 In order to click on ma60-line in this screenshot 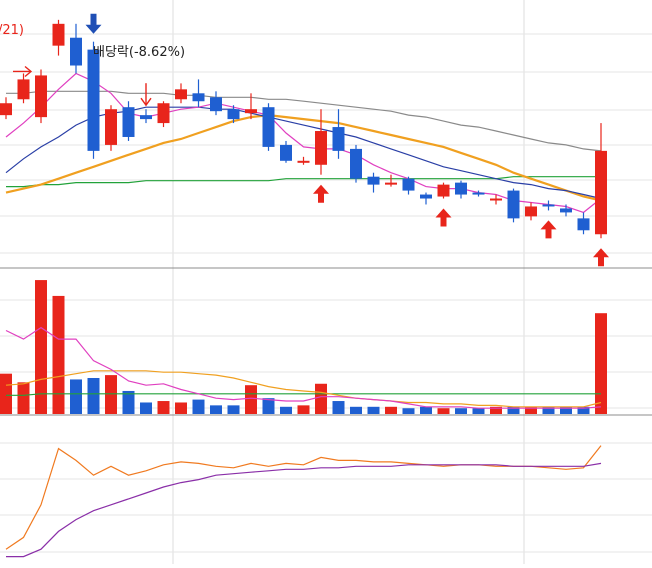, I will do `click(303, 157)`.